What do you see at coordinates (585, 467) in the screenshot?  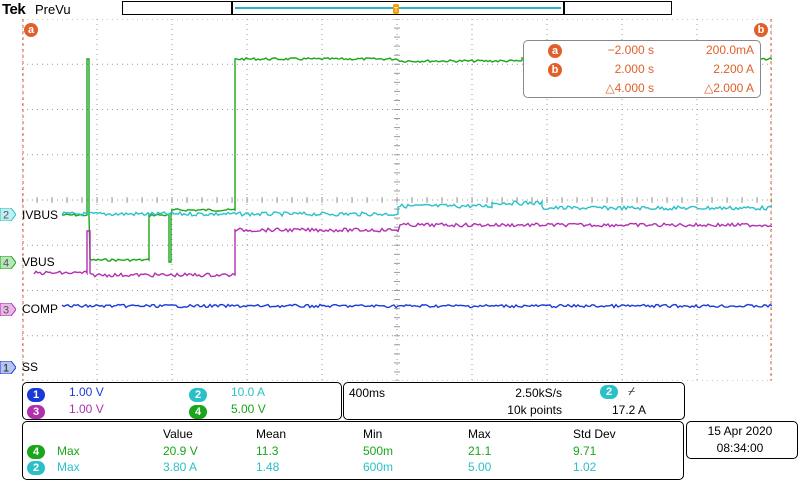 I see `measurement-std-dev: 1.02` at bounding box center [585, 467].